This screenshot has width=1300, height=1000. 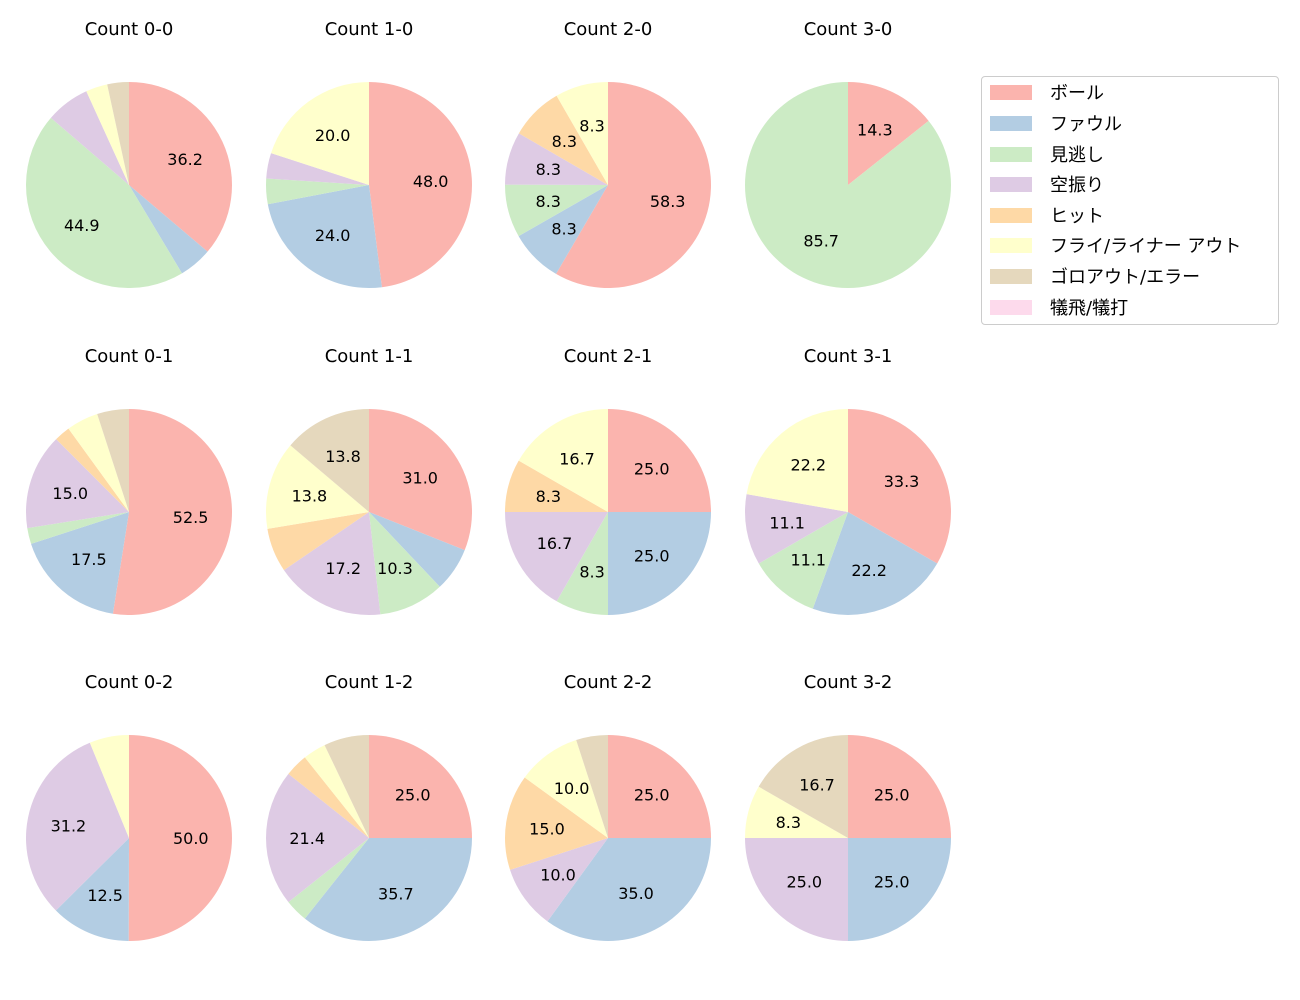 What do you see at coordinates (1056, 123) in the screenshot?
I see `legend-item-foul: ファウル` at bounding box center [1056, 123].